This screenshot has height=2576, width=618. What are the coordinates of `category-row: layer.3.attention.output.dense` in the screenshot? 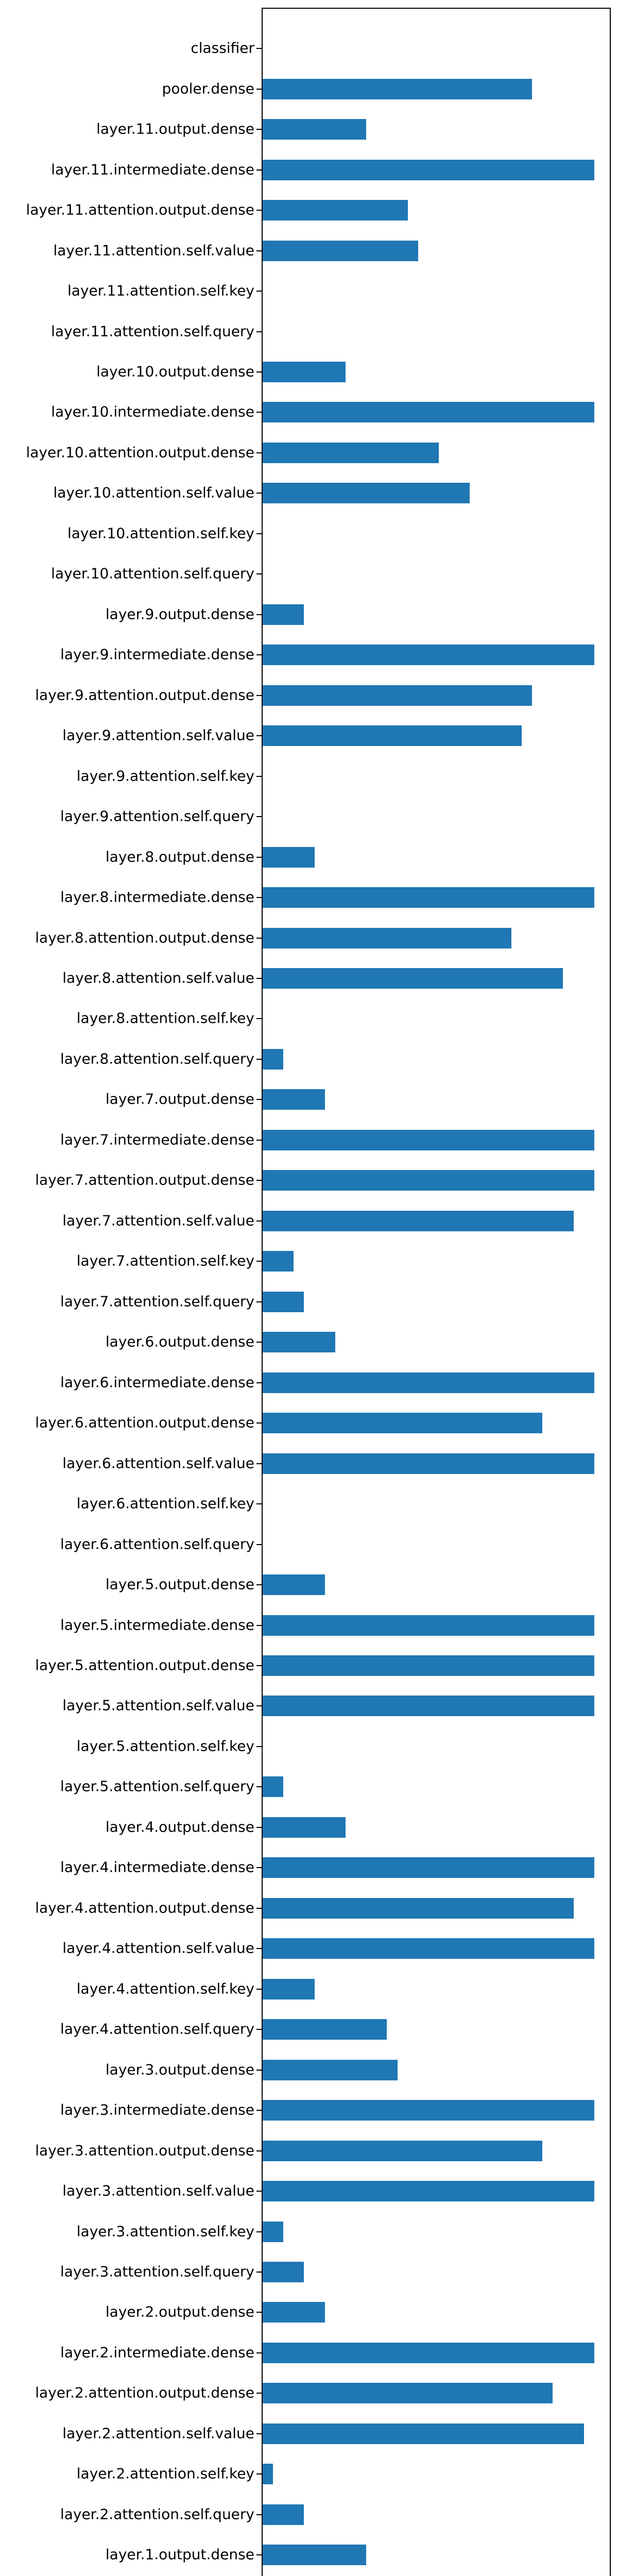 It's located at (305, 2150).